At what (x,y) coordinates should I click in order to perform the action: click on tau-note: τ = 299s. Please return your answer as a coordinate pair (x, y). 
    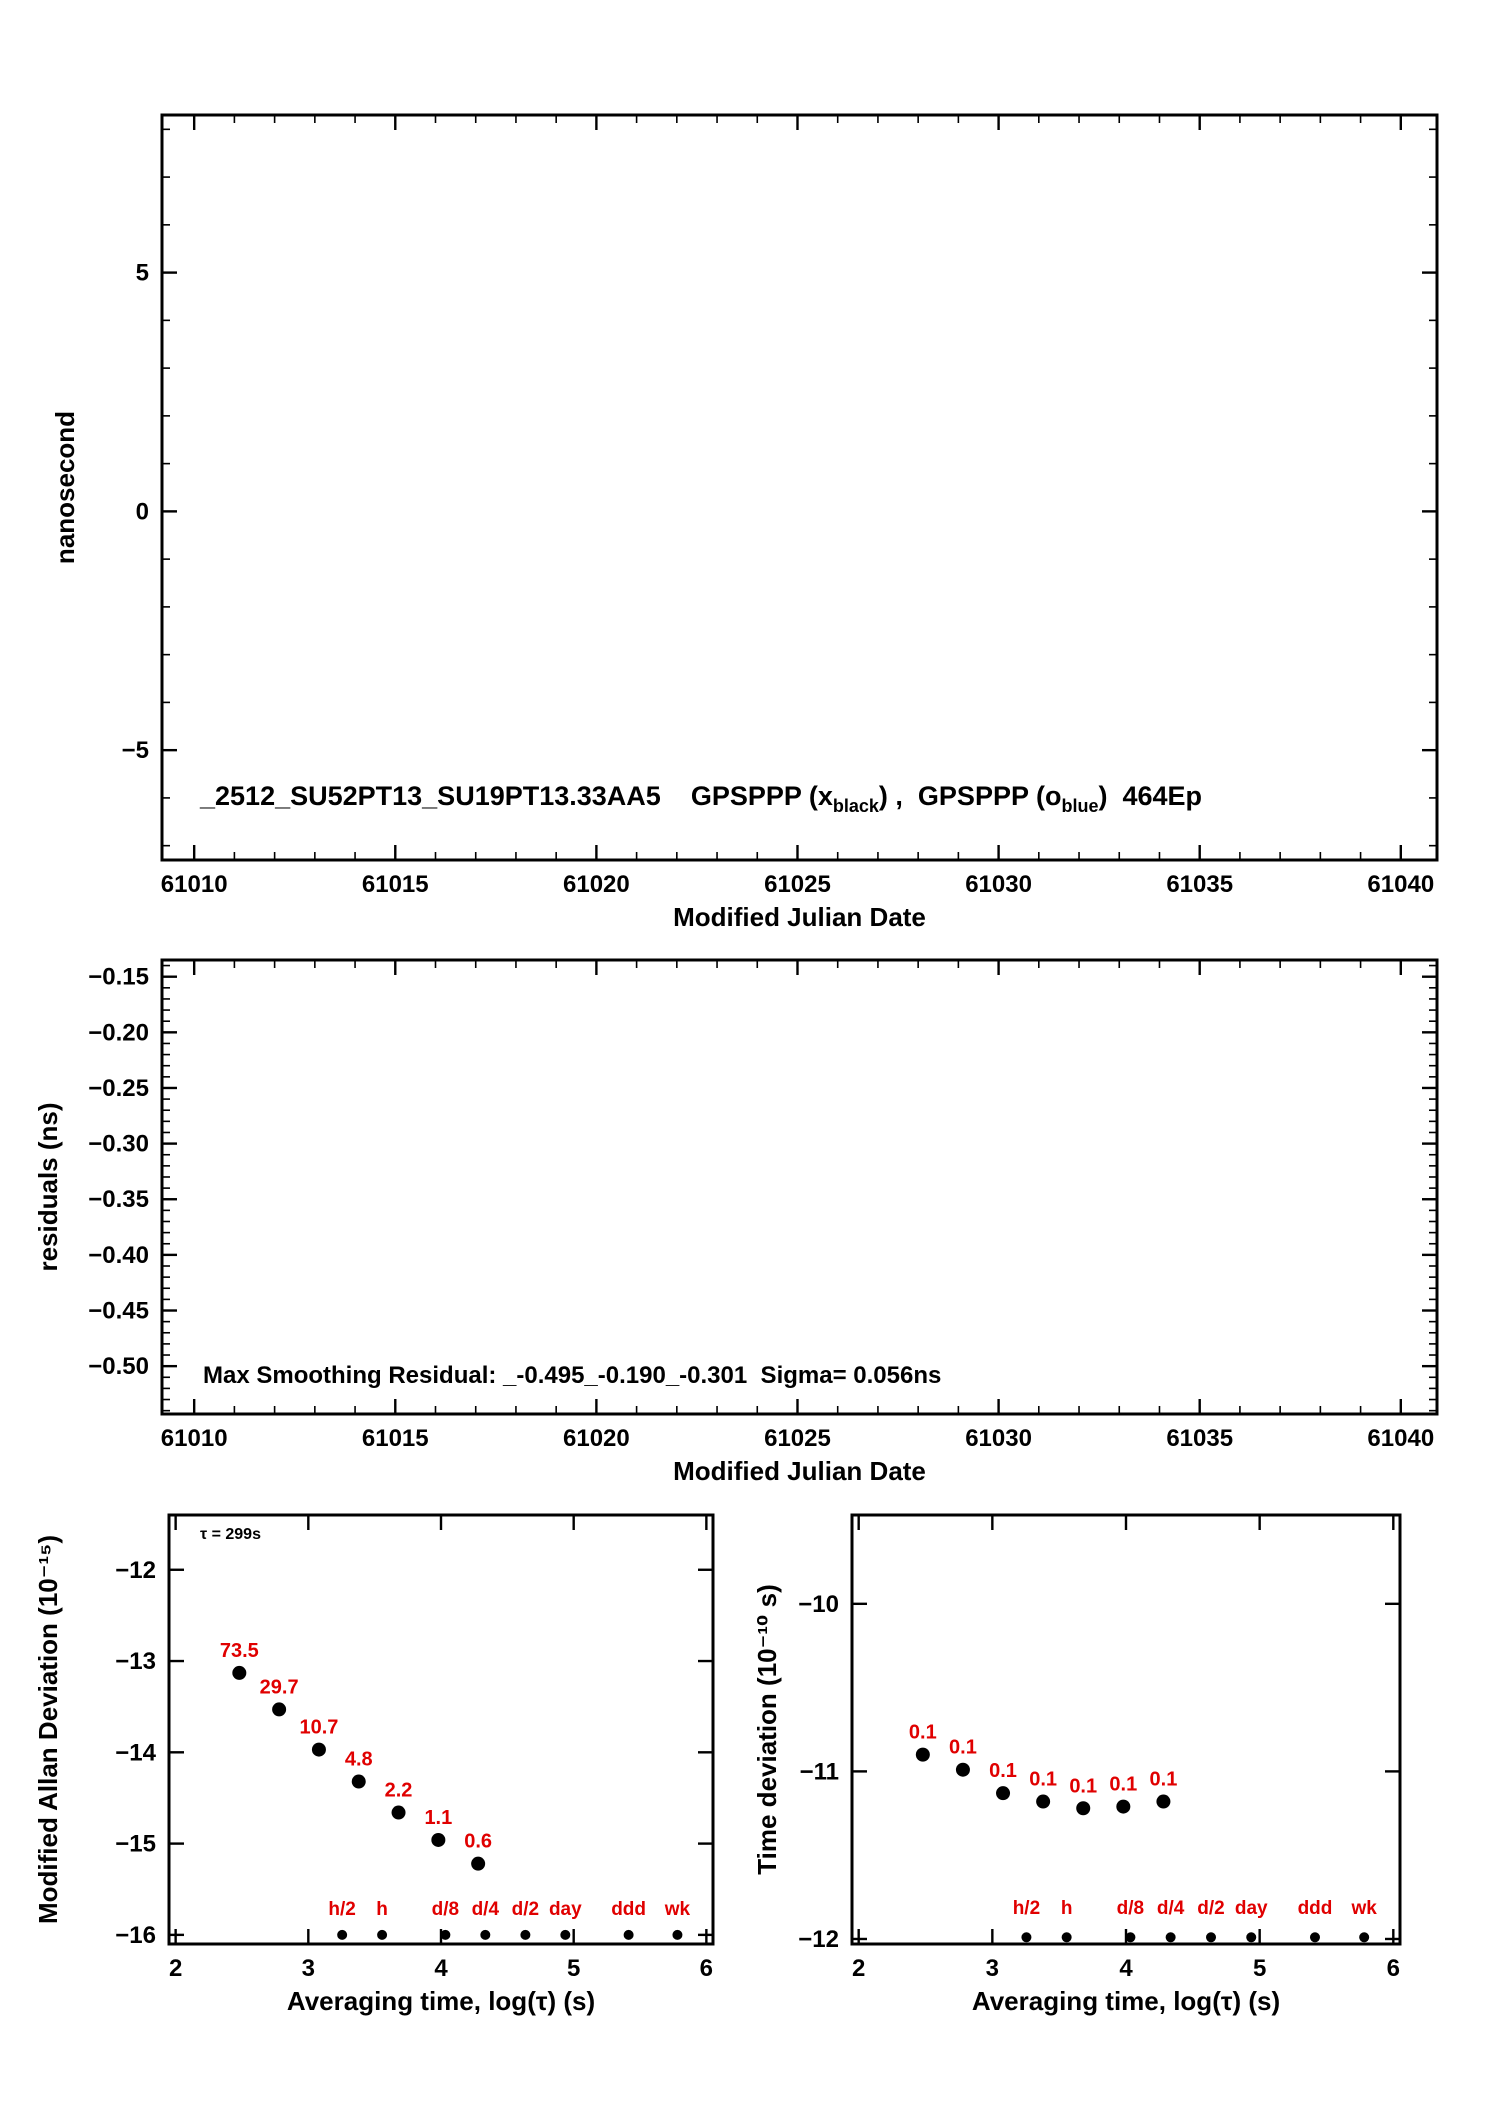
    Looking at the image, I should click on (230, 1534).